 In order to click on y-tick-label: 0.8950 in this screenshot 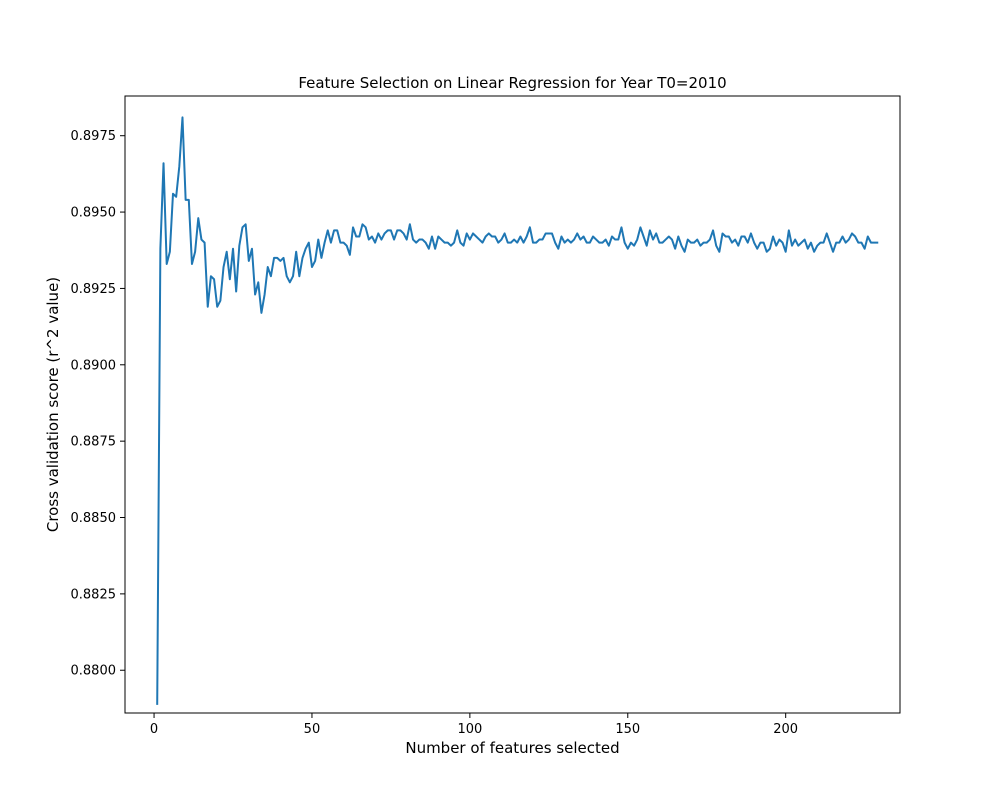, I will do `click(94, 213)`.